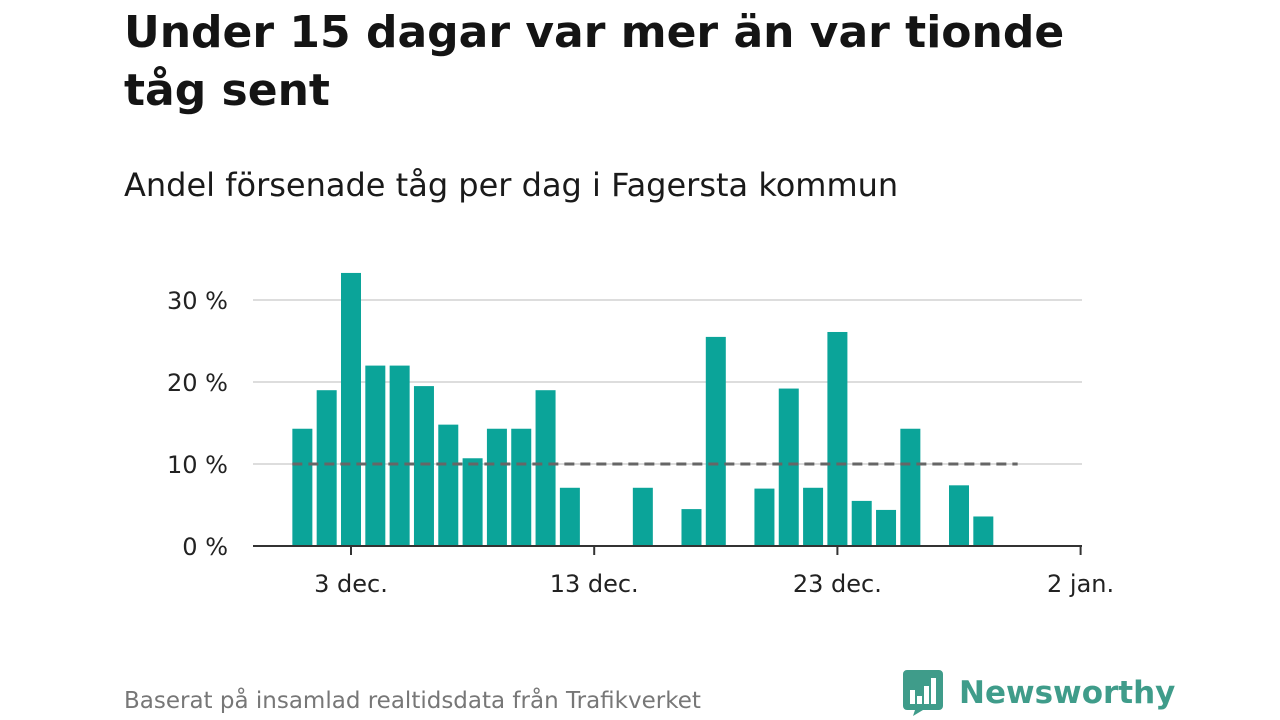  I want to click on x-tick-label: 23 dec., so click(837, 584).